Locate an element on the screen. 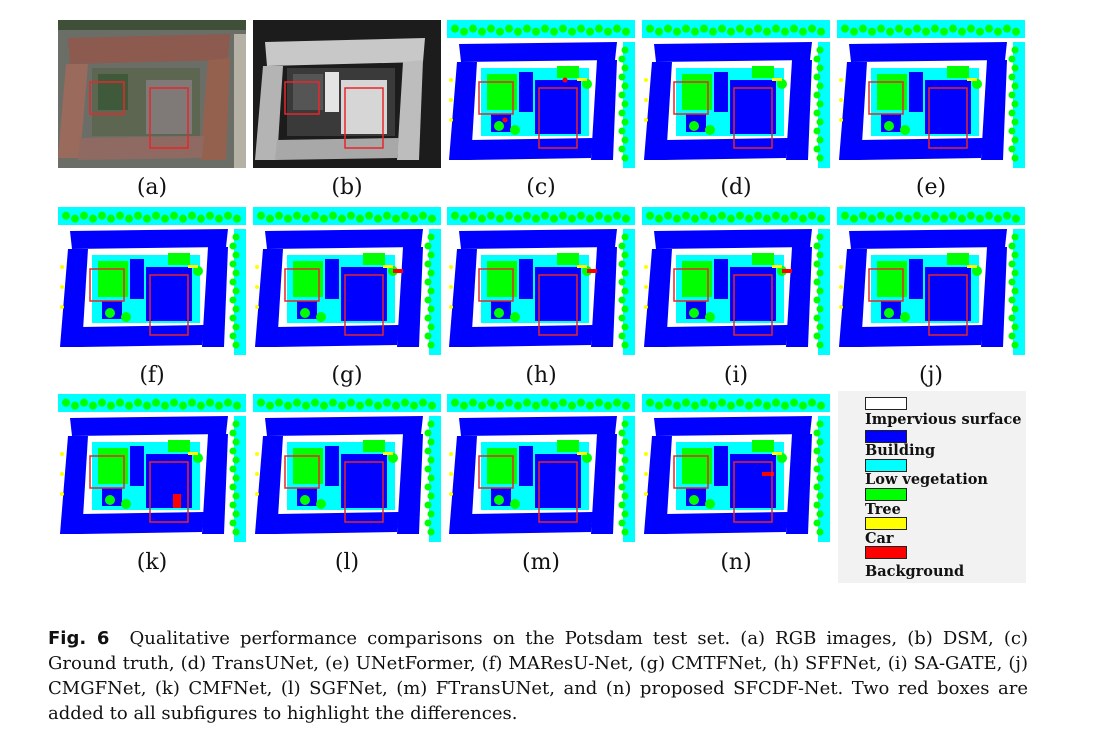 This screenshot has height=755, width=1117. subfigure-label: (e) is located at coordinates (931, 187).